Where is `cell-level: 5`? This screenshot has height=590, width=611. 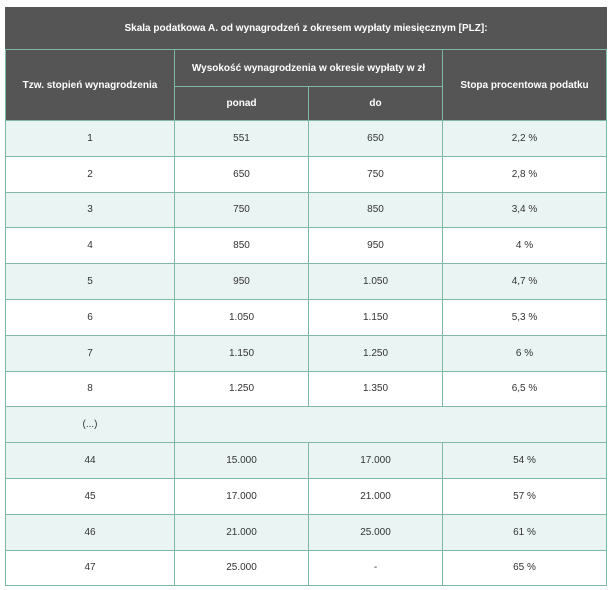
cell-level: 5 is located at coordinates (90, 281).